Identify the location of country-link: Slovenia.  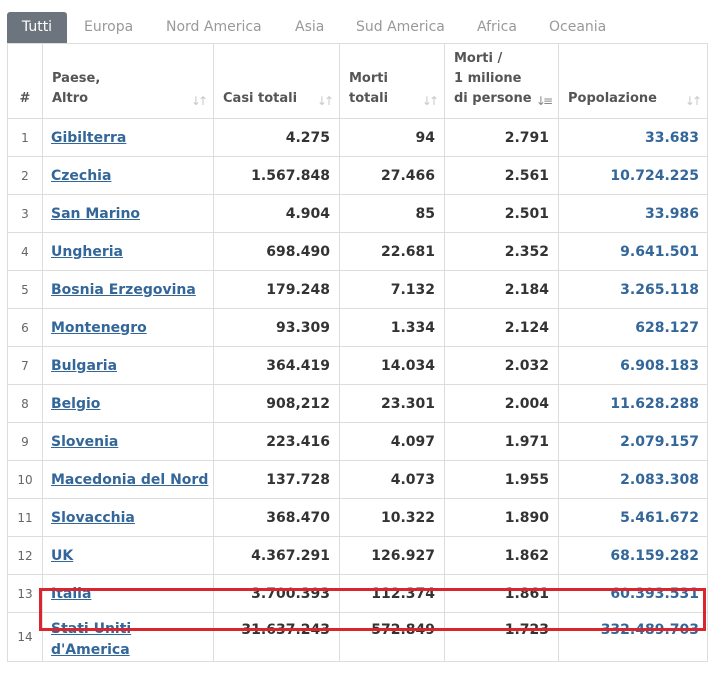
(85, 441).